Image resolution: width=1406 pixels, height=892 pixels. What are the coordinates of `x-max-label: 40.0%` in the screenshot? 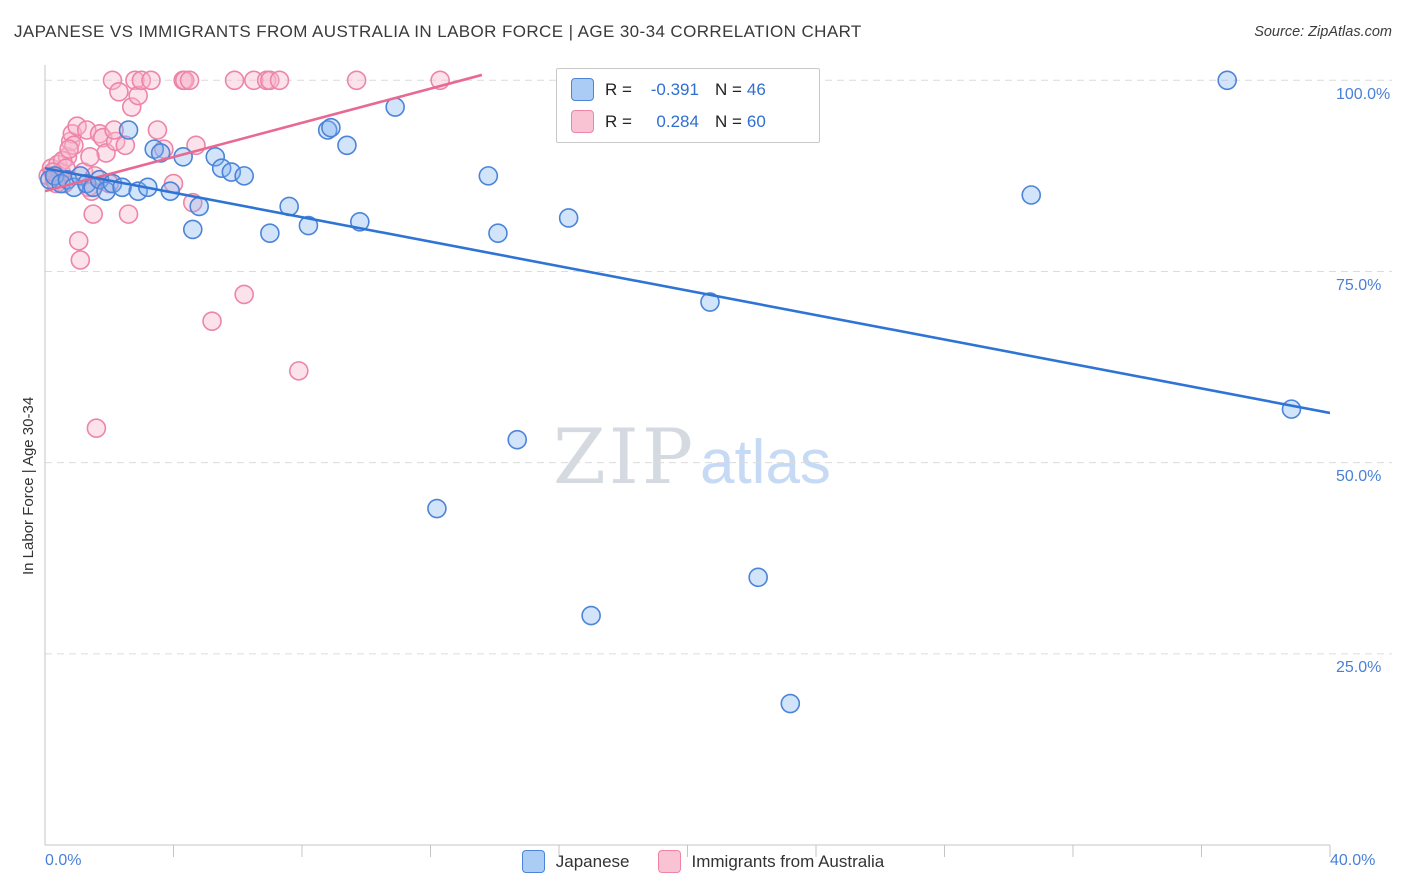 It's located at (1353, 860).